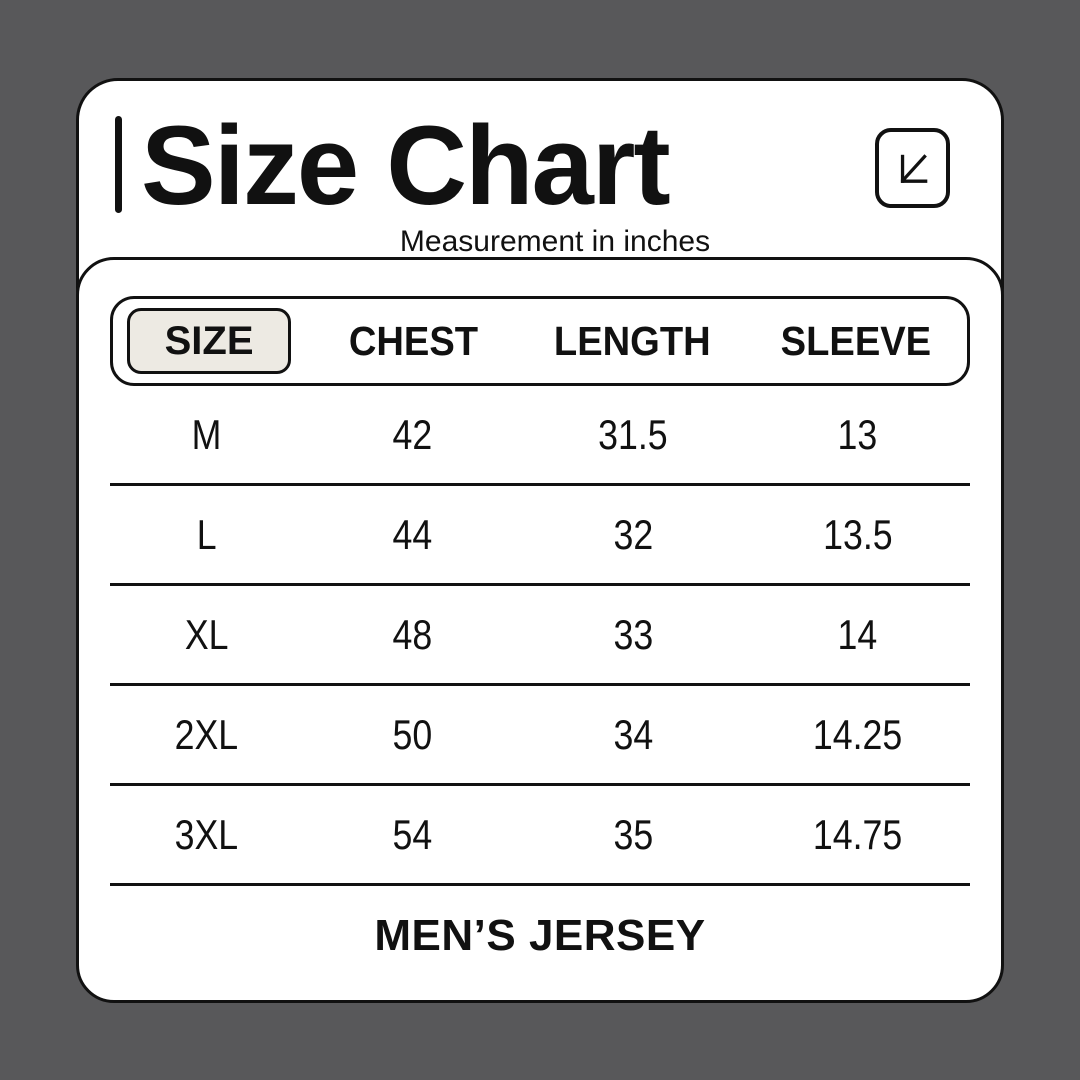 The image size is (1080, 1080). What do you see at coordinates (206, 634) in the screenshot?
I see `cell-size: XL` at bounding box center [206, 634].